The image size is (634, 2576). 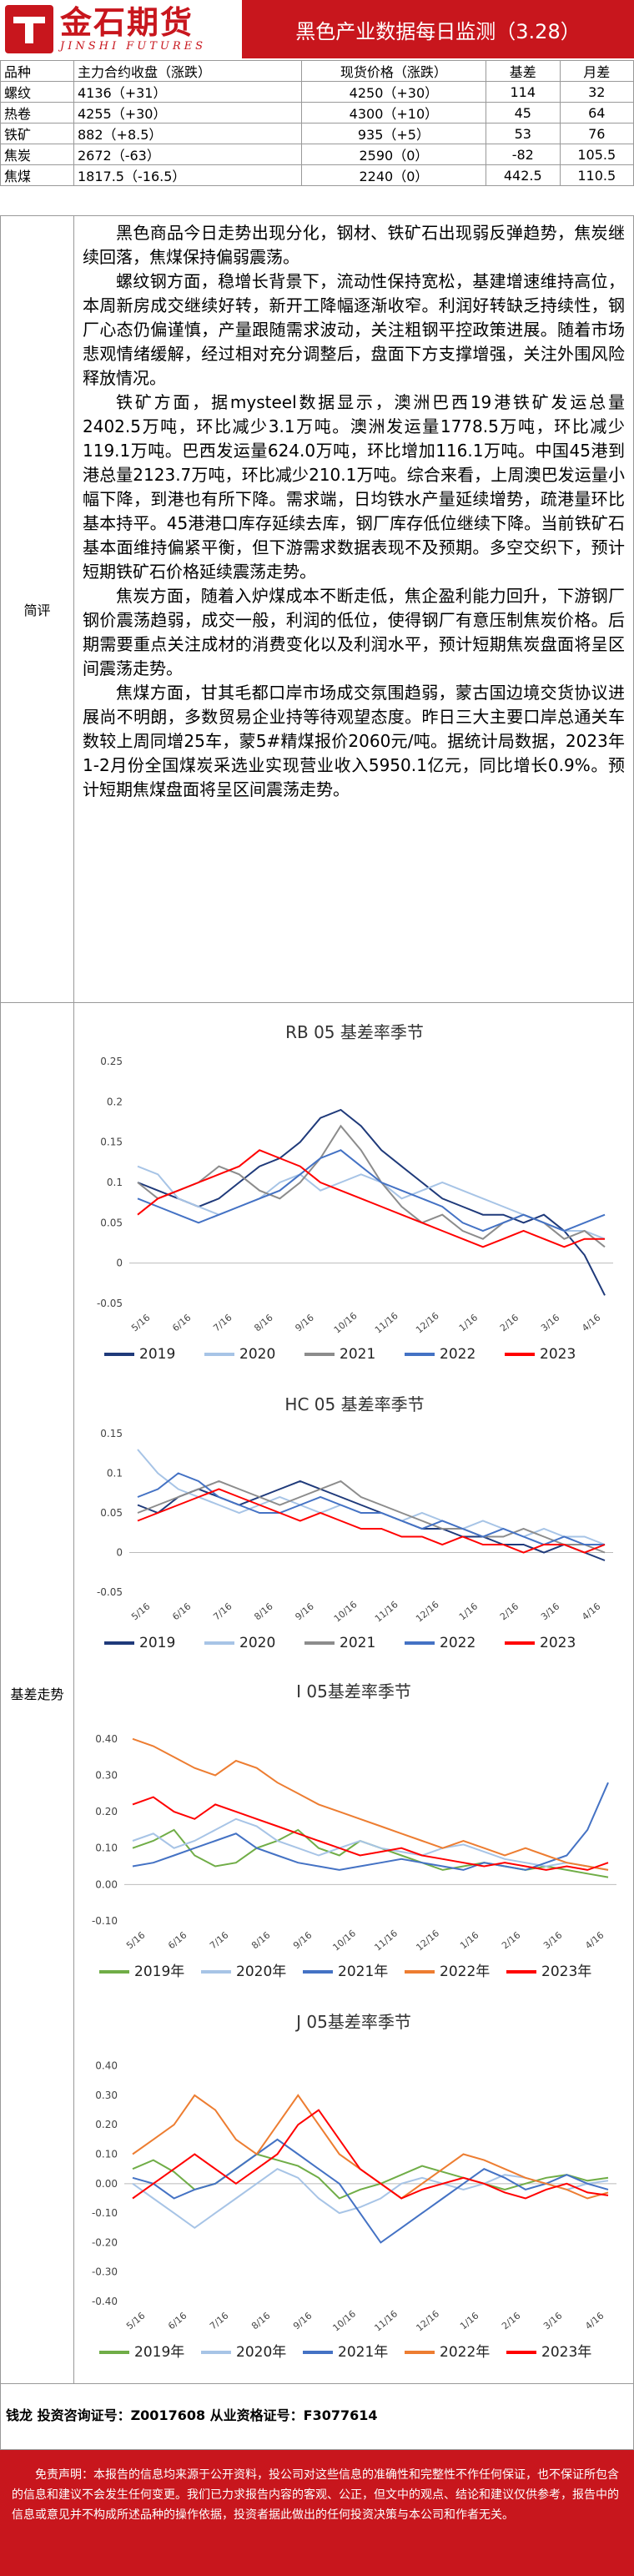 I want to click on y-tick-label: 0, so click(x=120, y=1553).